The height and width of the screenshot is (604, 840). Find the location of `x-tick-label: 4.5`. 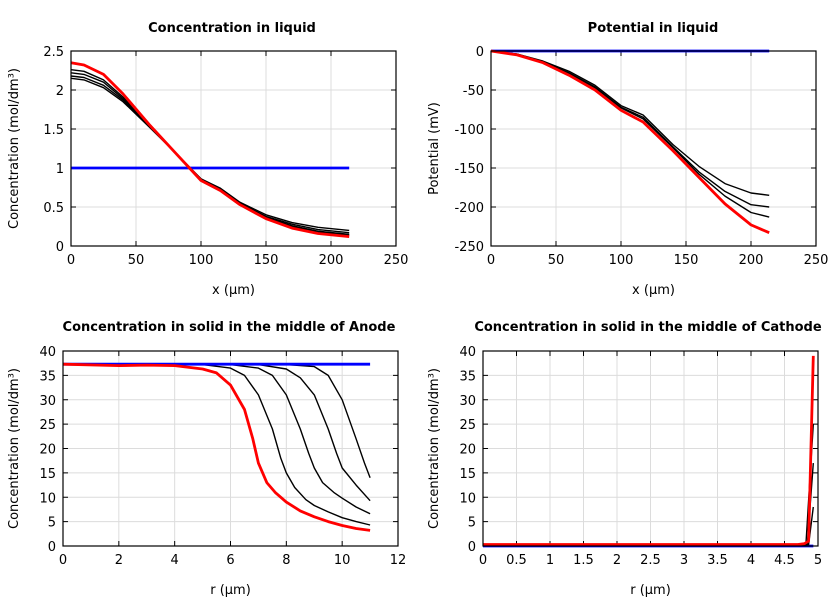

x-tick-label: 4.5 is located at coordinates (784, 560).